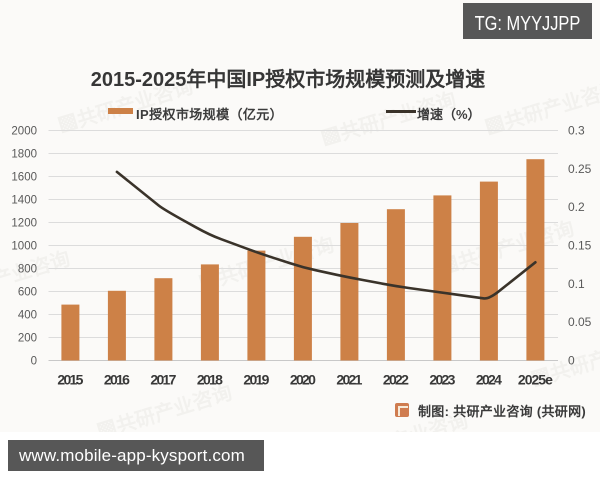 The image size is (600, 480). Describe the element at coordinates (580, 246) in the screenshot. I see `svg-text: 0.15` at that location.